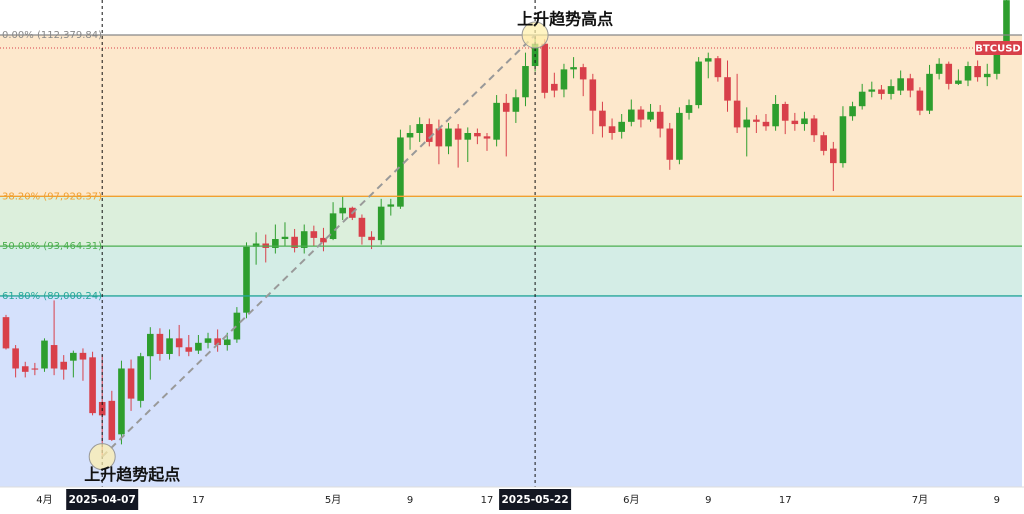  I want to click on fib-label: 61.80% (89,000.24), so click(52, 296).